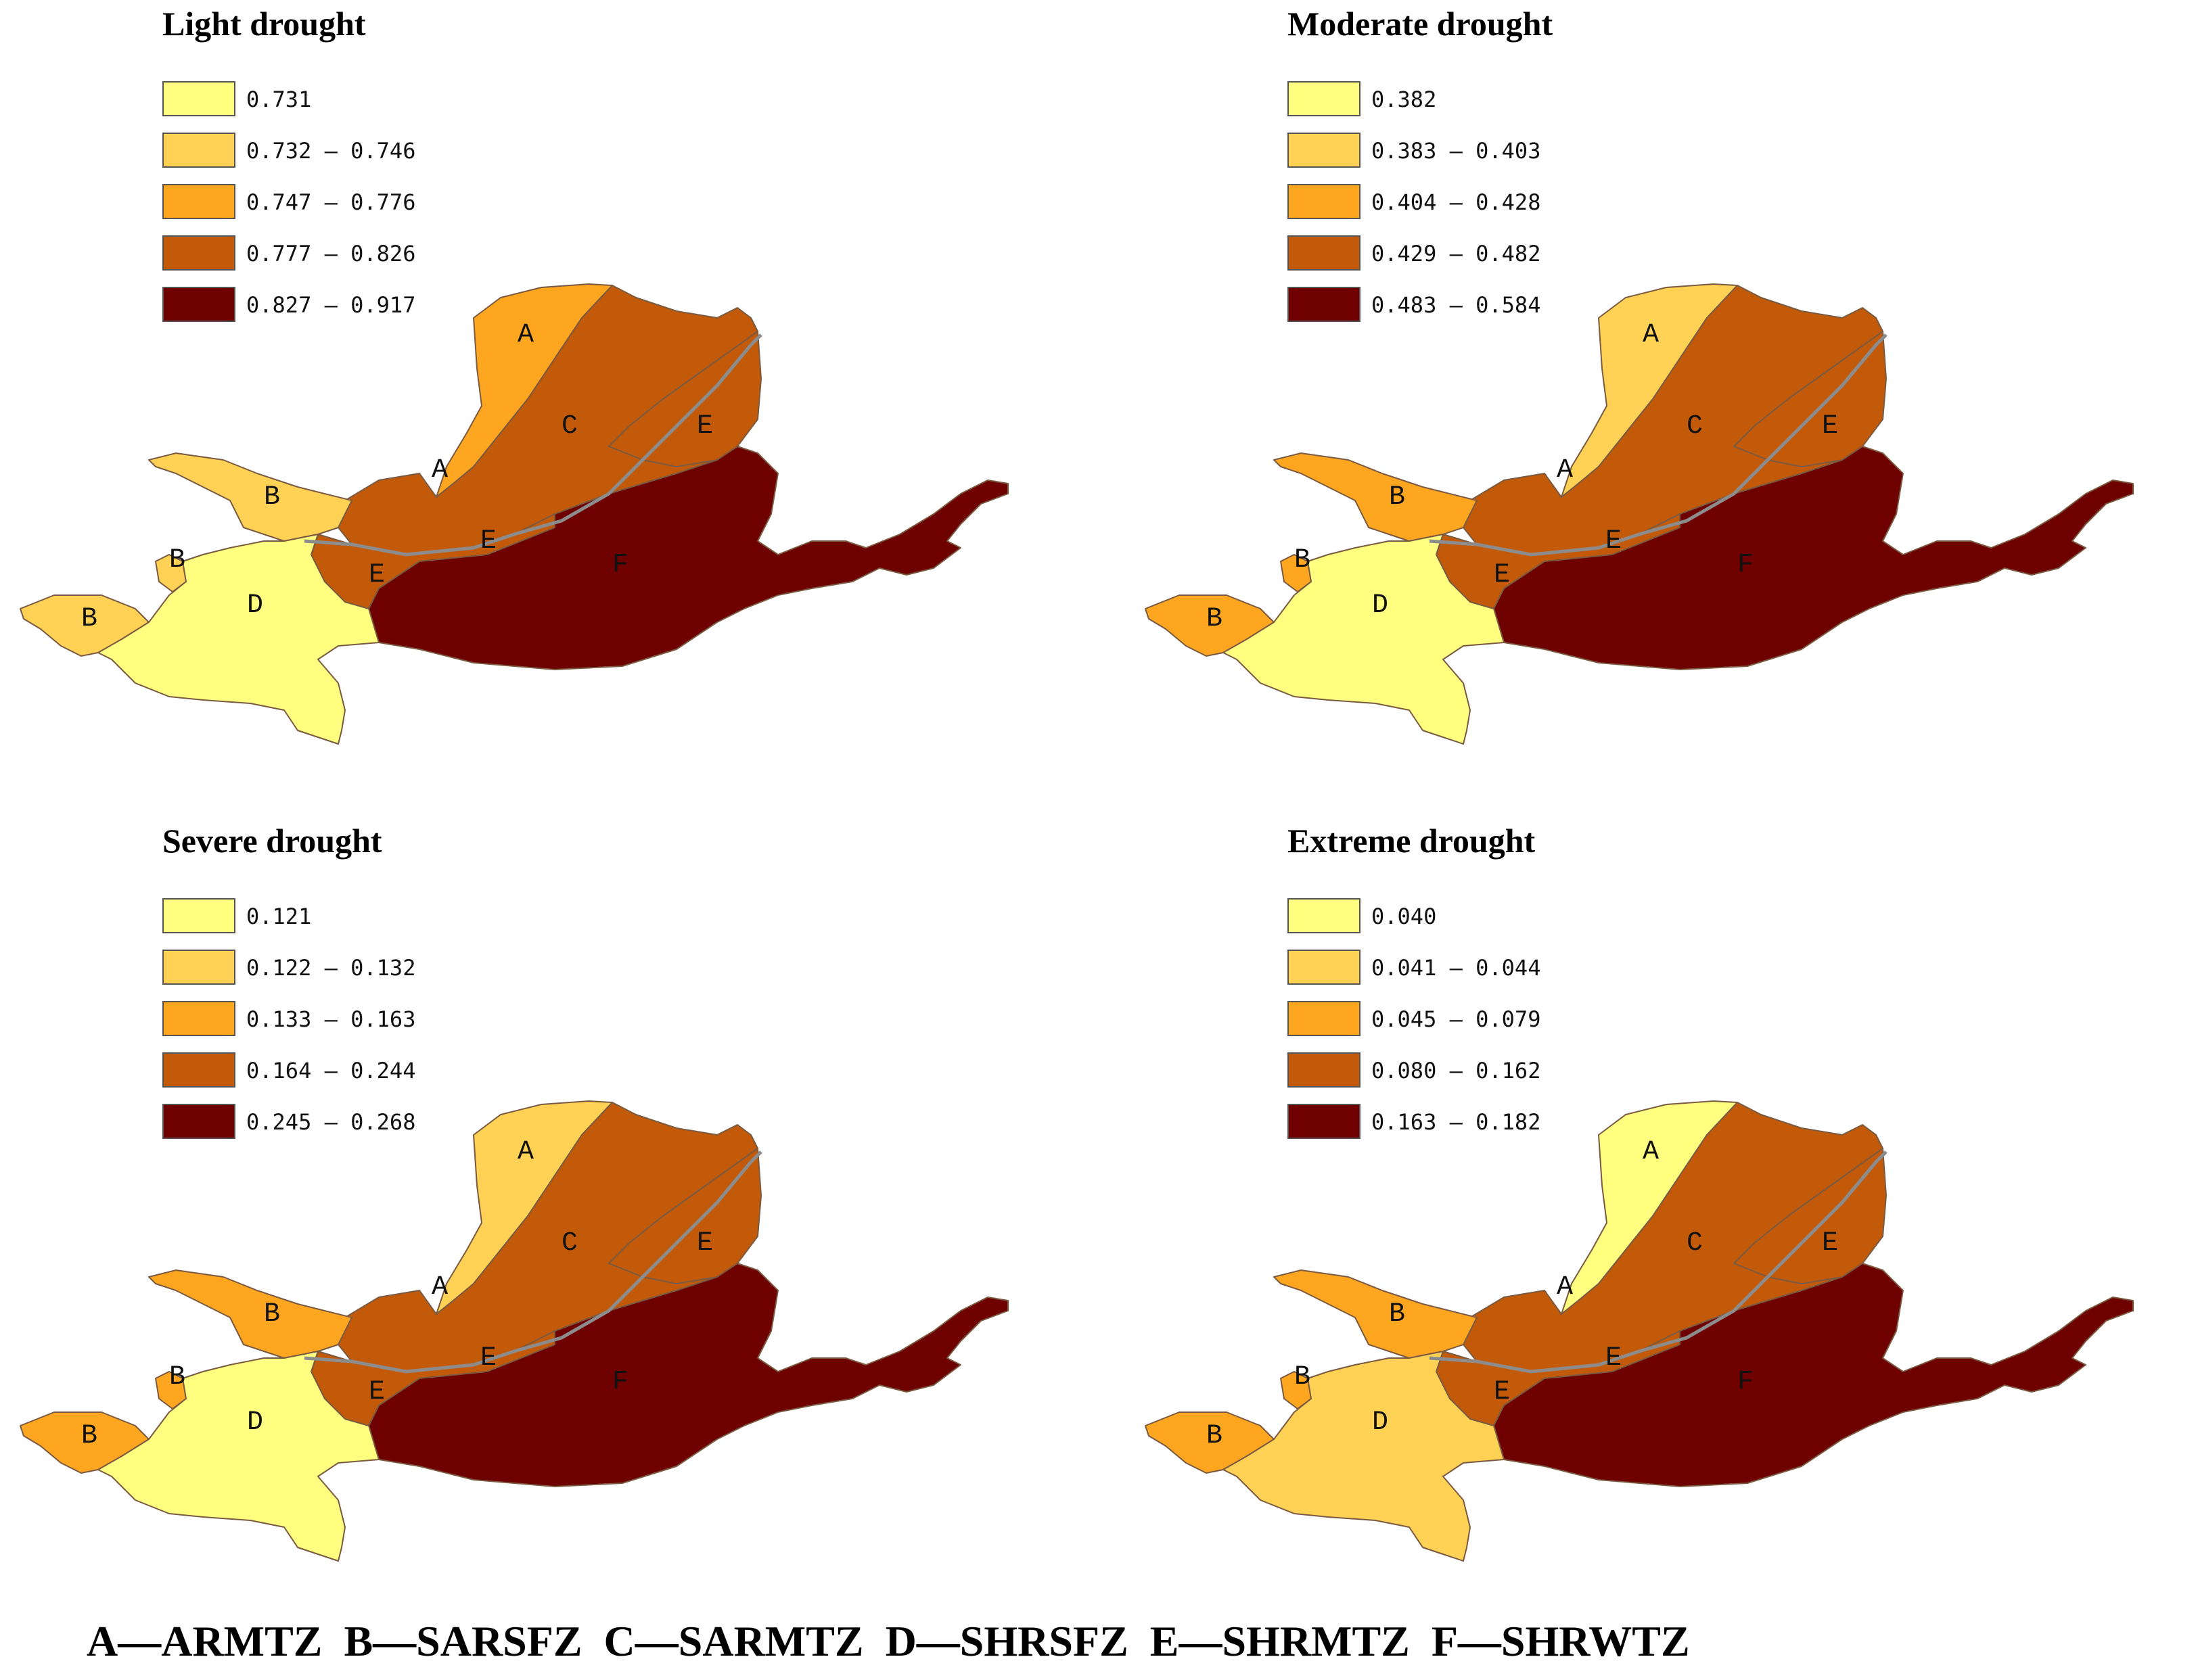  What do you see at coordinates (1404, 100) in the screenshot?
I see `legend-label: 0.382` at bounding box center [1404, 100].